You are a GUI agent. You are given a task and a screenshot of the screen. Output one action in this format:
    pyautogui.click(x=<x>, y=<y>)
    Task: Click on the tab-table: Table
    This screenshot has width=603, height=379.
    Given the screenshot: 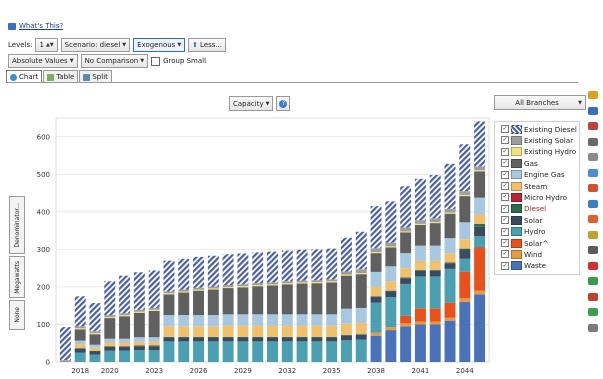 What is the action you would take?
    pyautogui.click(x=61, y=76)
    